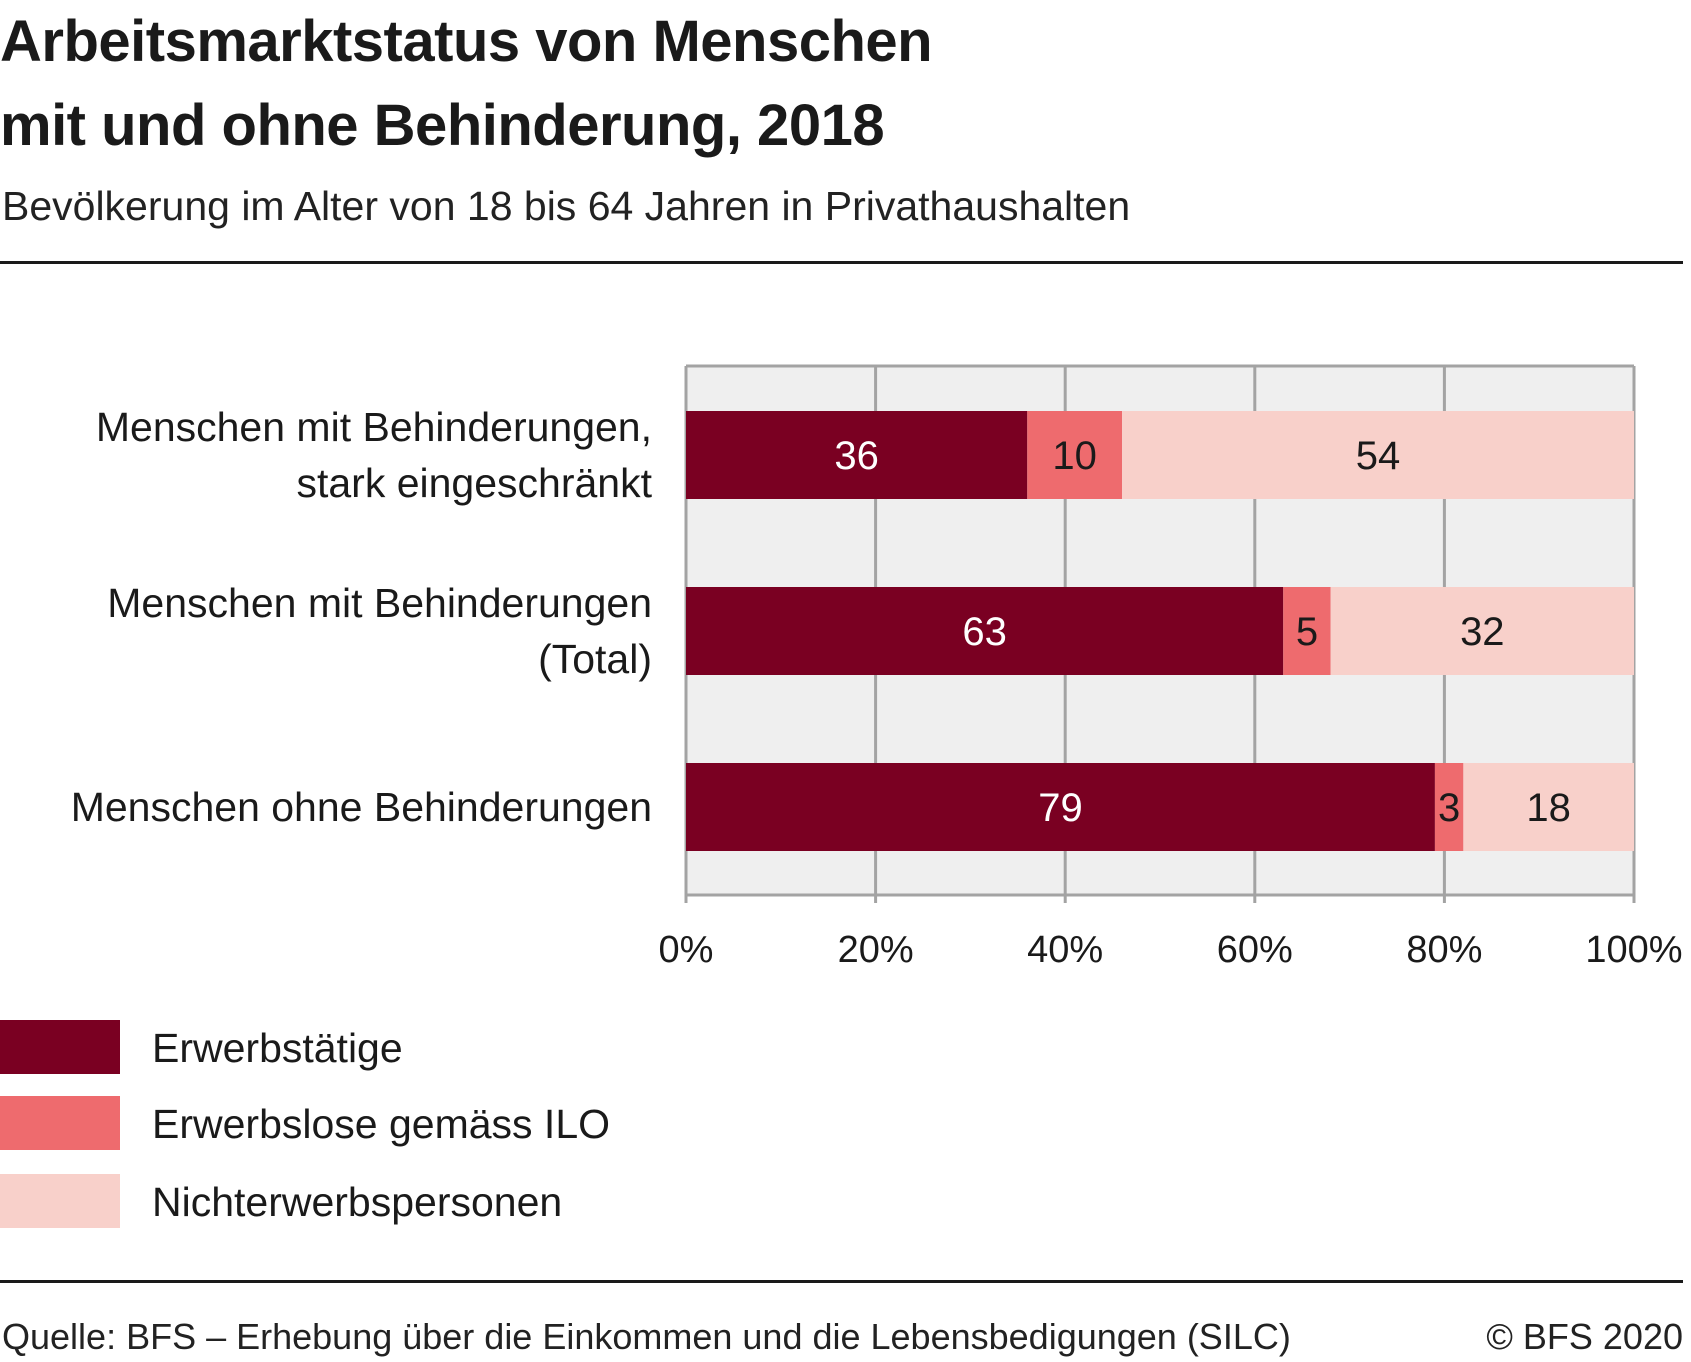 The height and width of the screenshot is (1362, 1691). What do you see at coordinates (841, 1281) in the screenshot?
I see `footer-divider` at bounding box center [841, 1281].